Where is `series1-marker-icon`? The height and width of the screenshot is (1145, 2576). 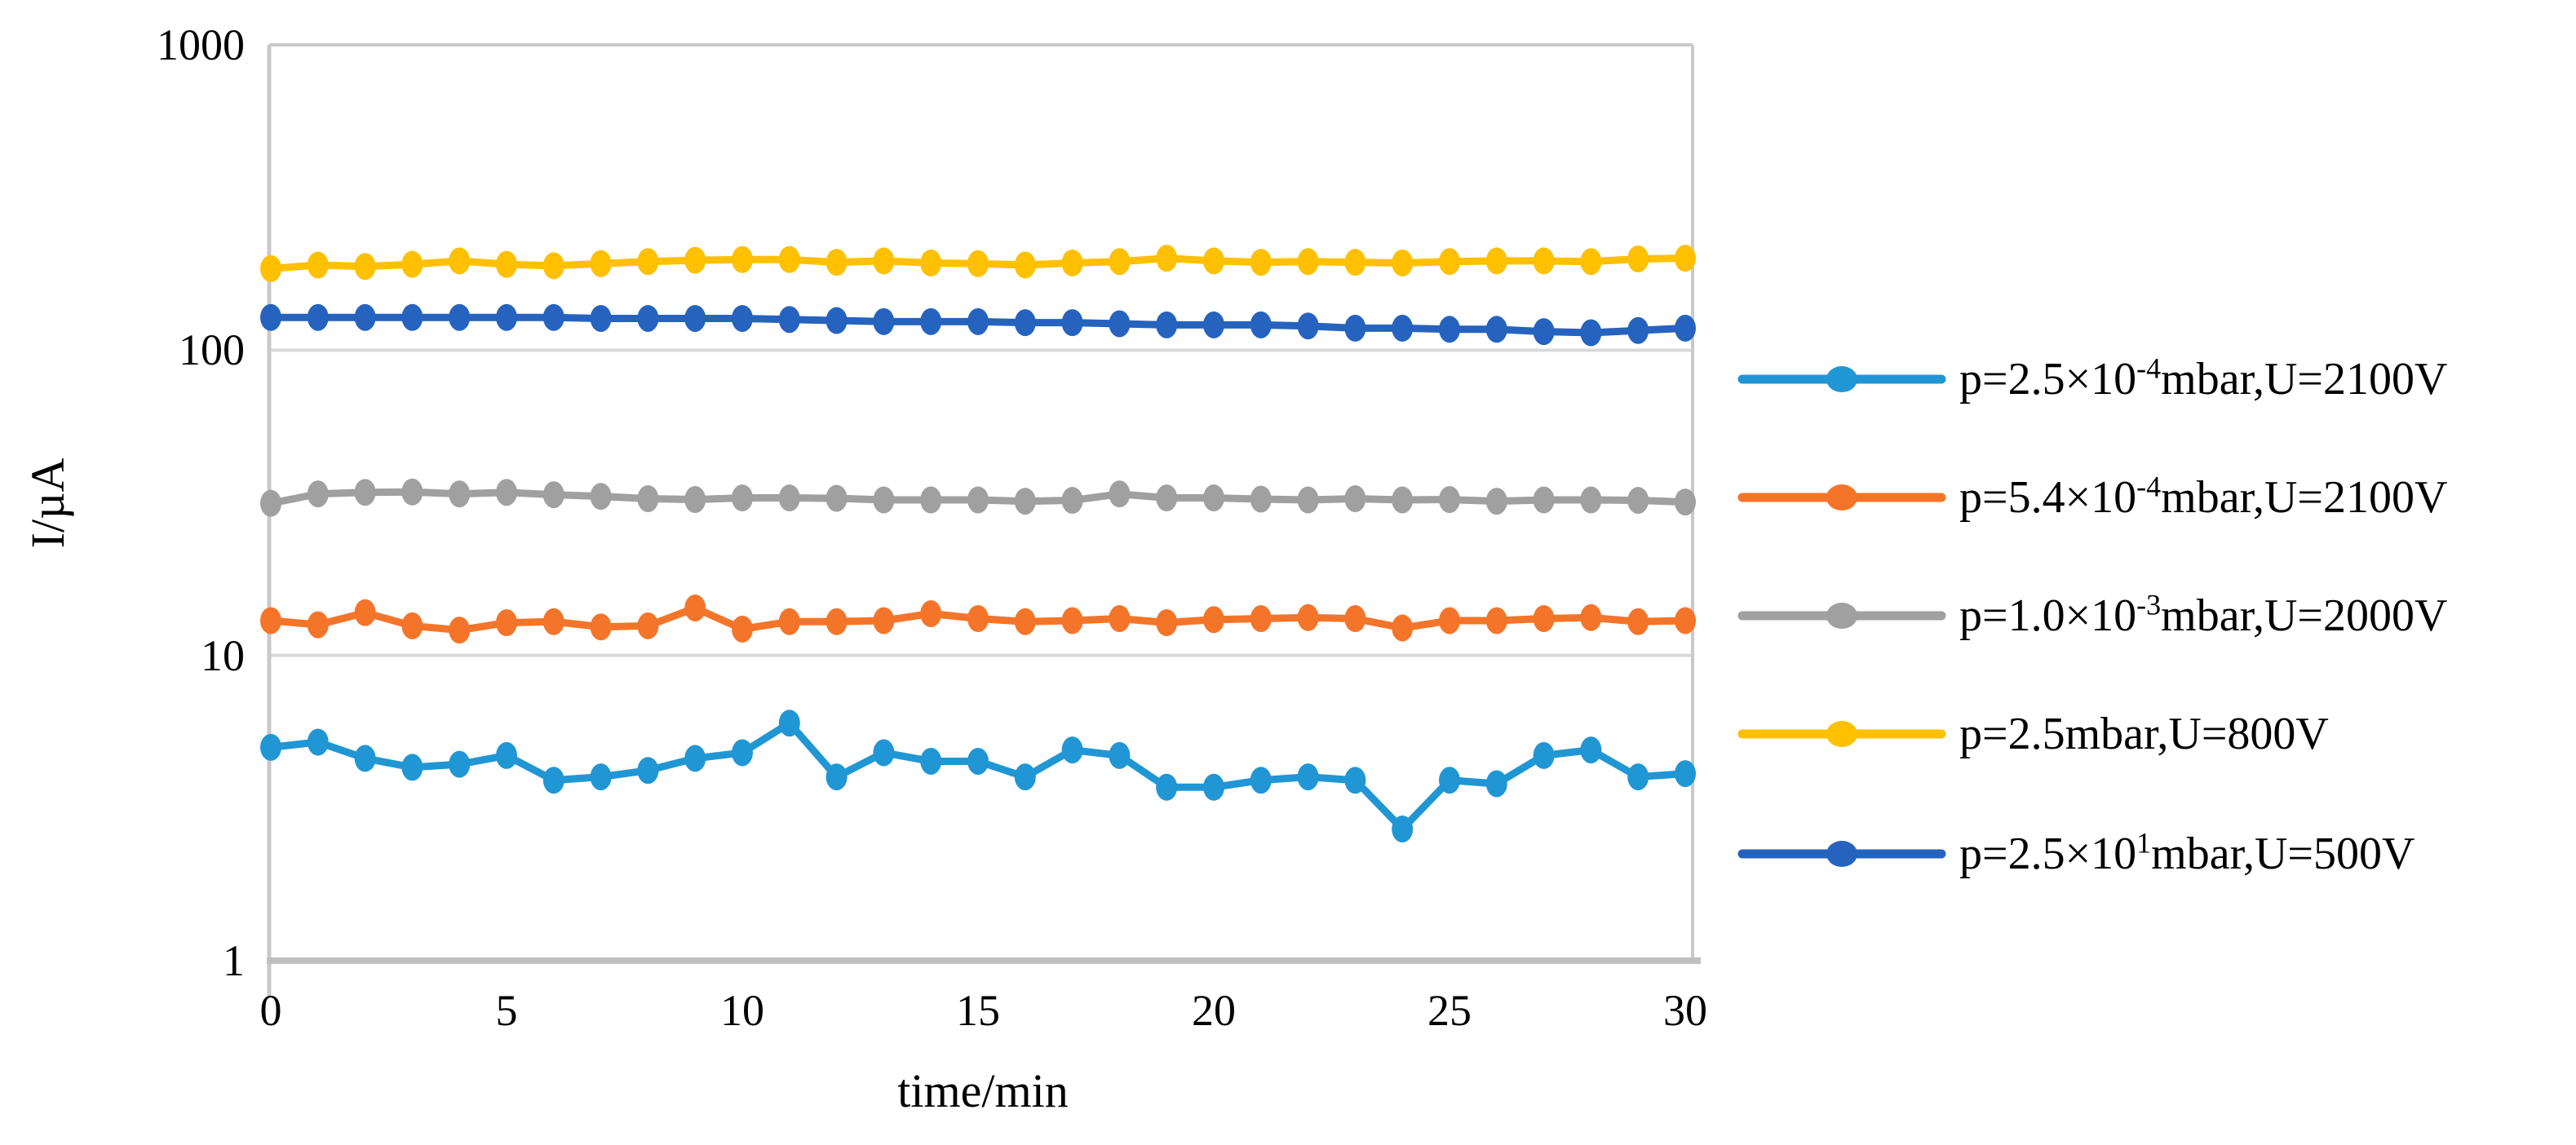 series1-marker-icon is located at coordinates (1841, 379).